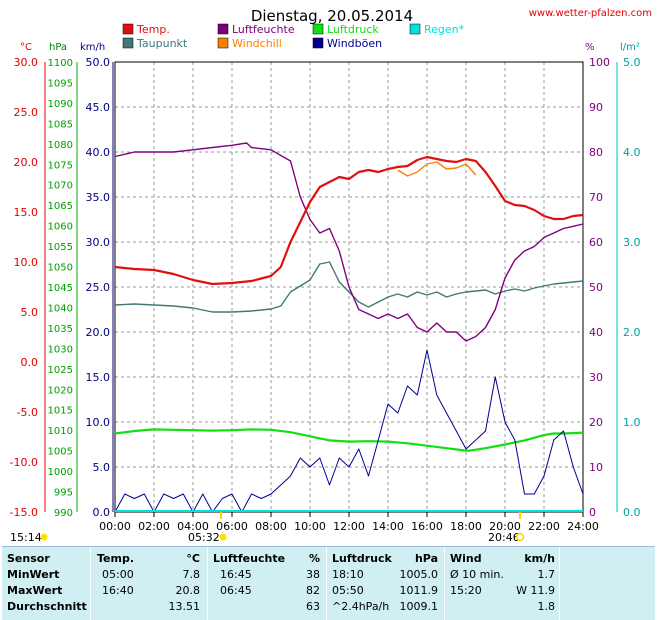 The height and width of the screenshot is (620, 658). I want to click on legend-label: Regen*, so click(444, 29).